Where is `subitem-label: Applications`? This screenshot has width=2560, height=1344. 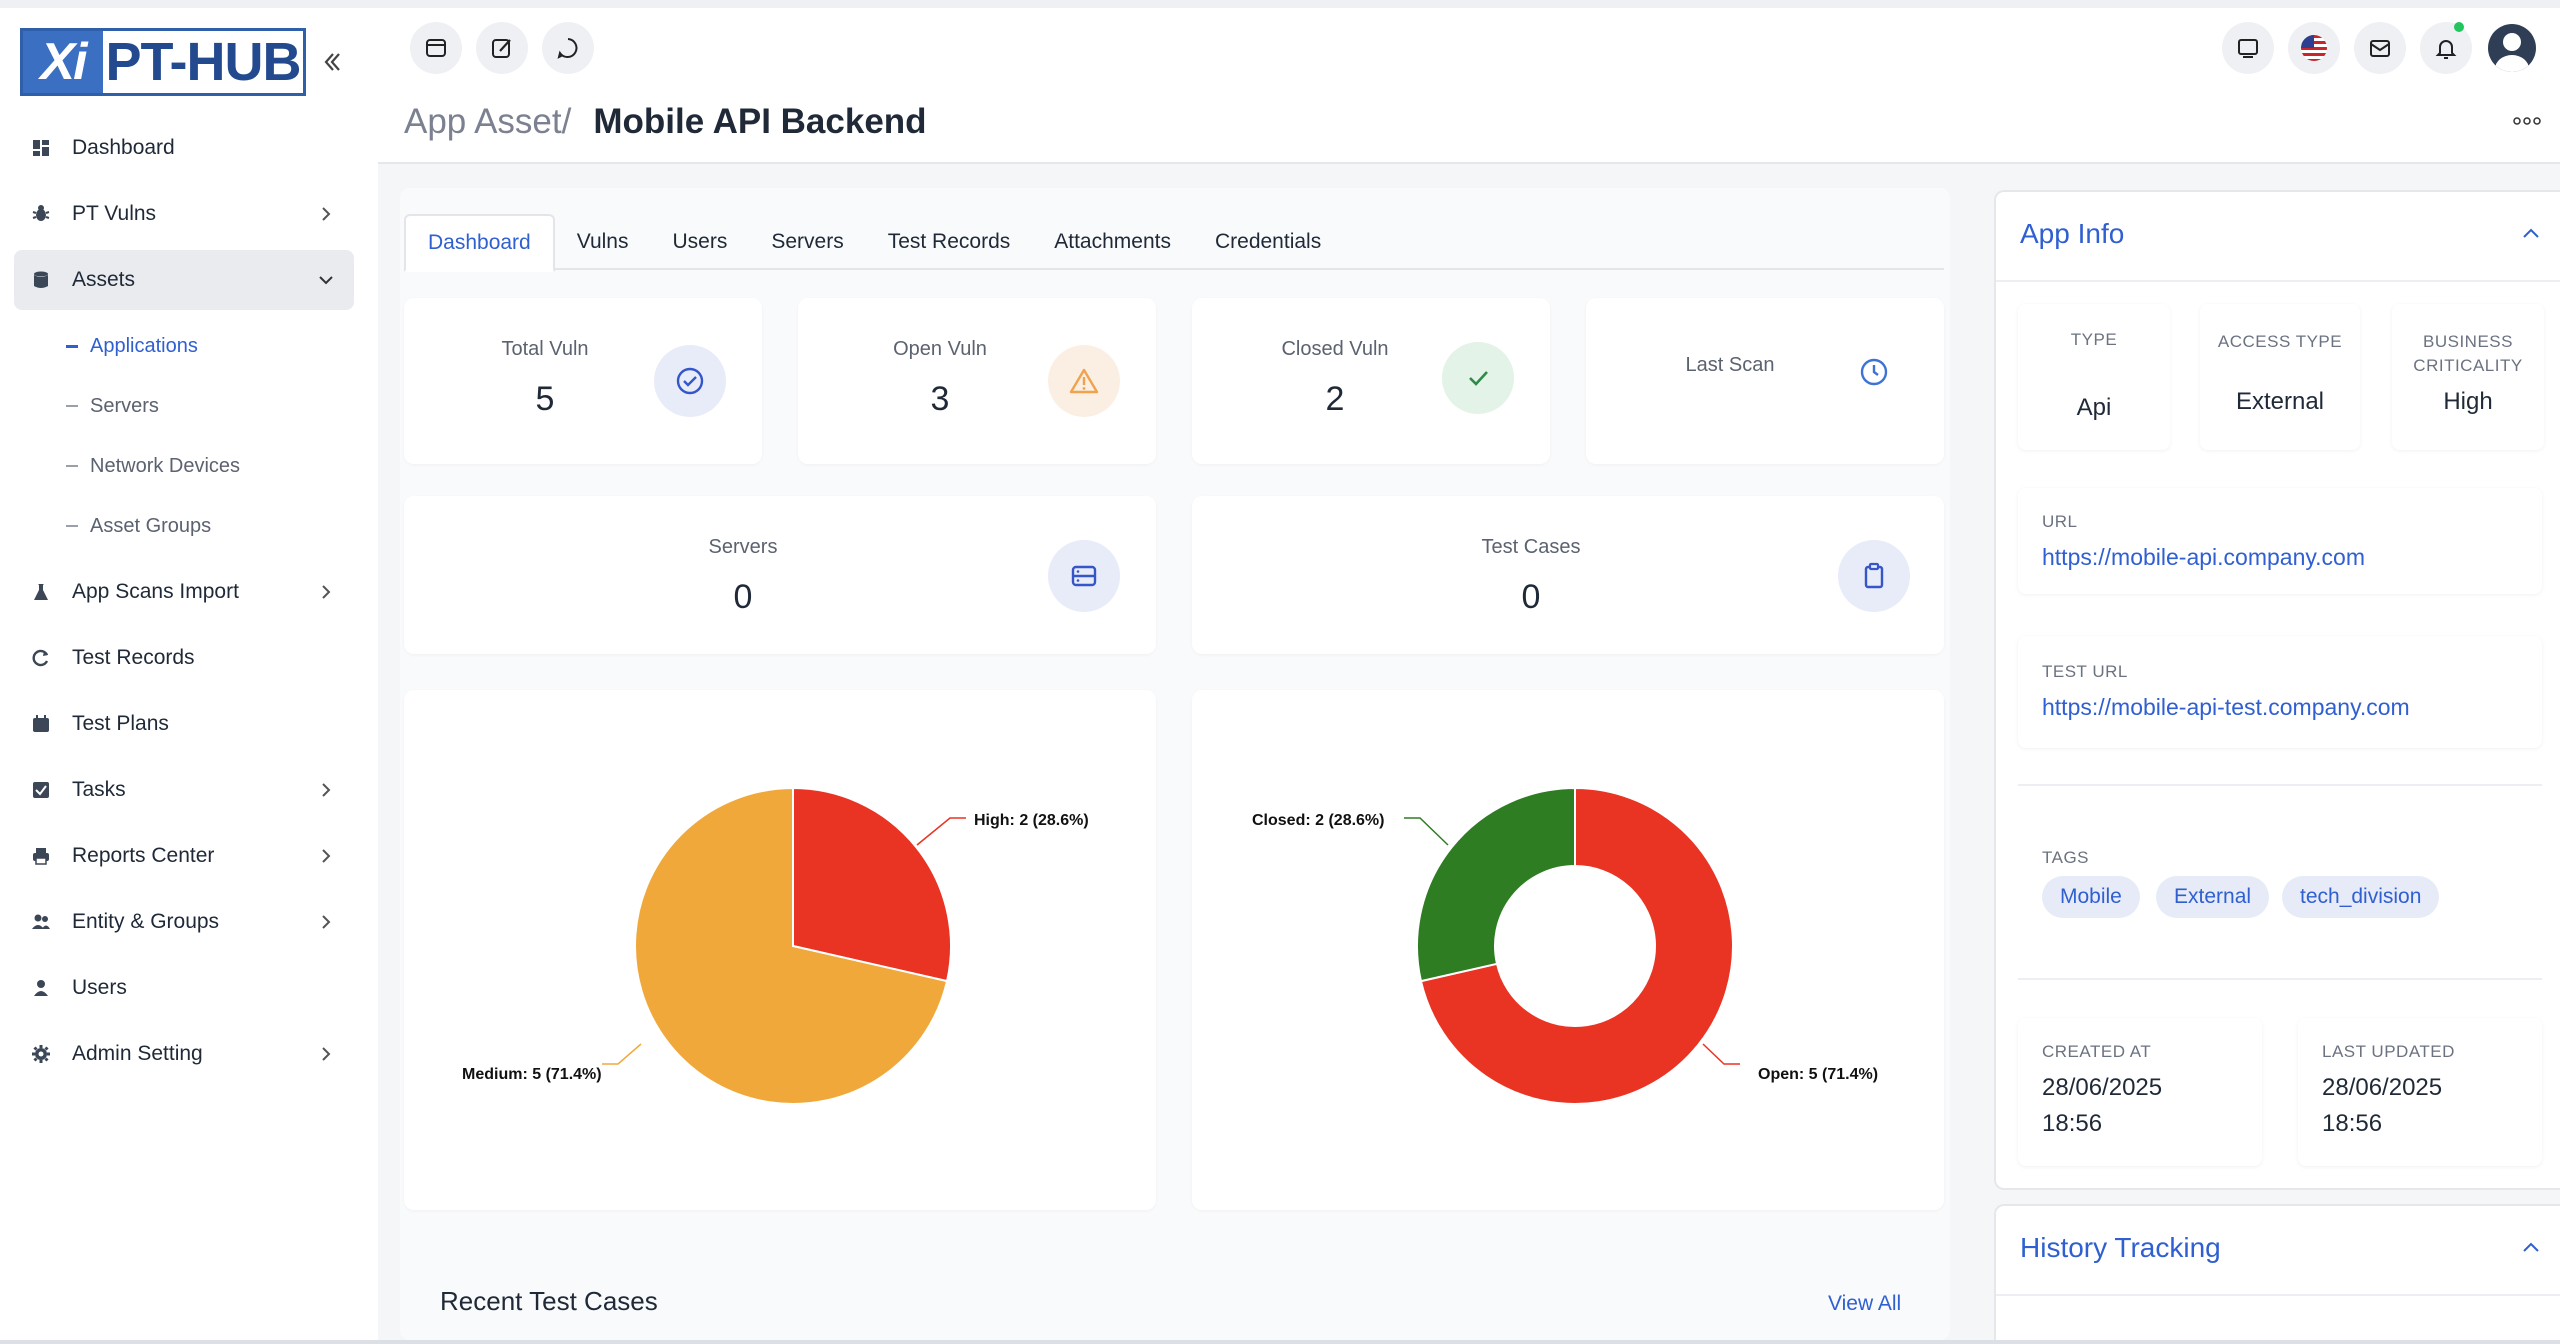
subitem-label: Applications is located at coordinates (144, 345).